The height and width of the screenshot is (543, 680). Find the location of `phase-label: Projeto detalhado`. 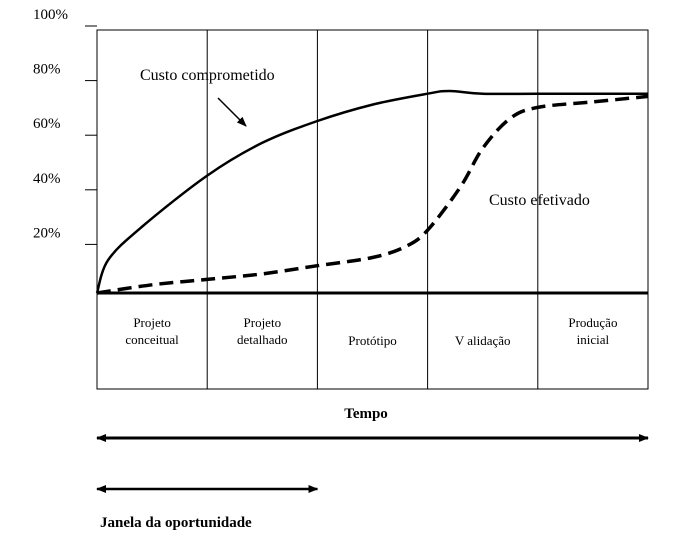

phase-label: Projeto detalhado is located at coordinates (262, 331).